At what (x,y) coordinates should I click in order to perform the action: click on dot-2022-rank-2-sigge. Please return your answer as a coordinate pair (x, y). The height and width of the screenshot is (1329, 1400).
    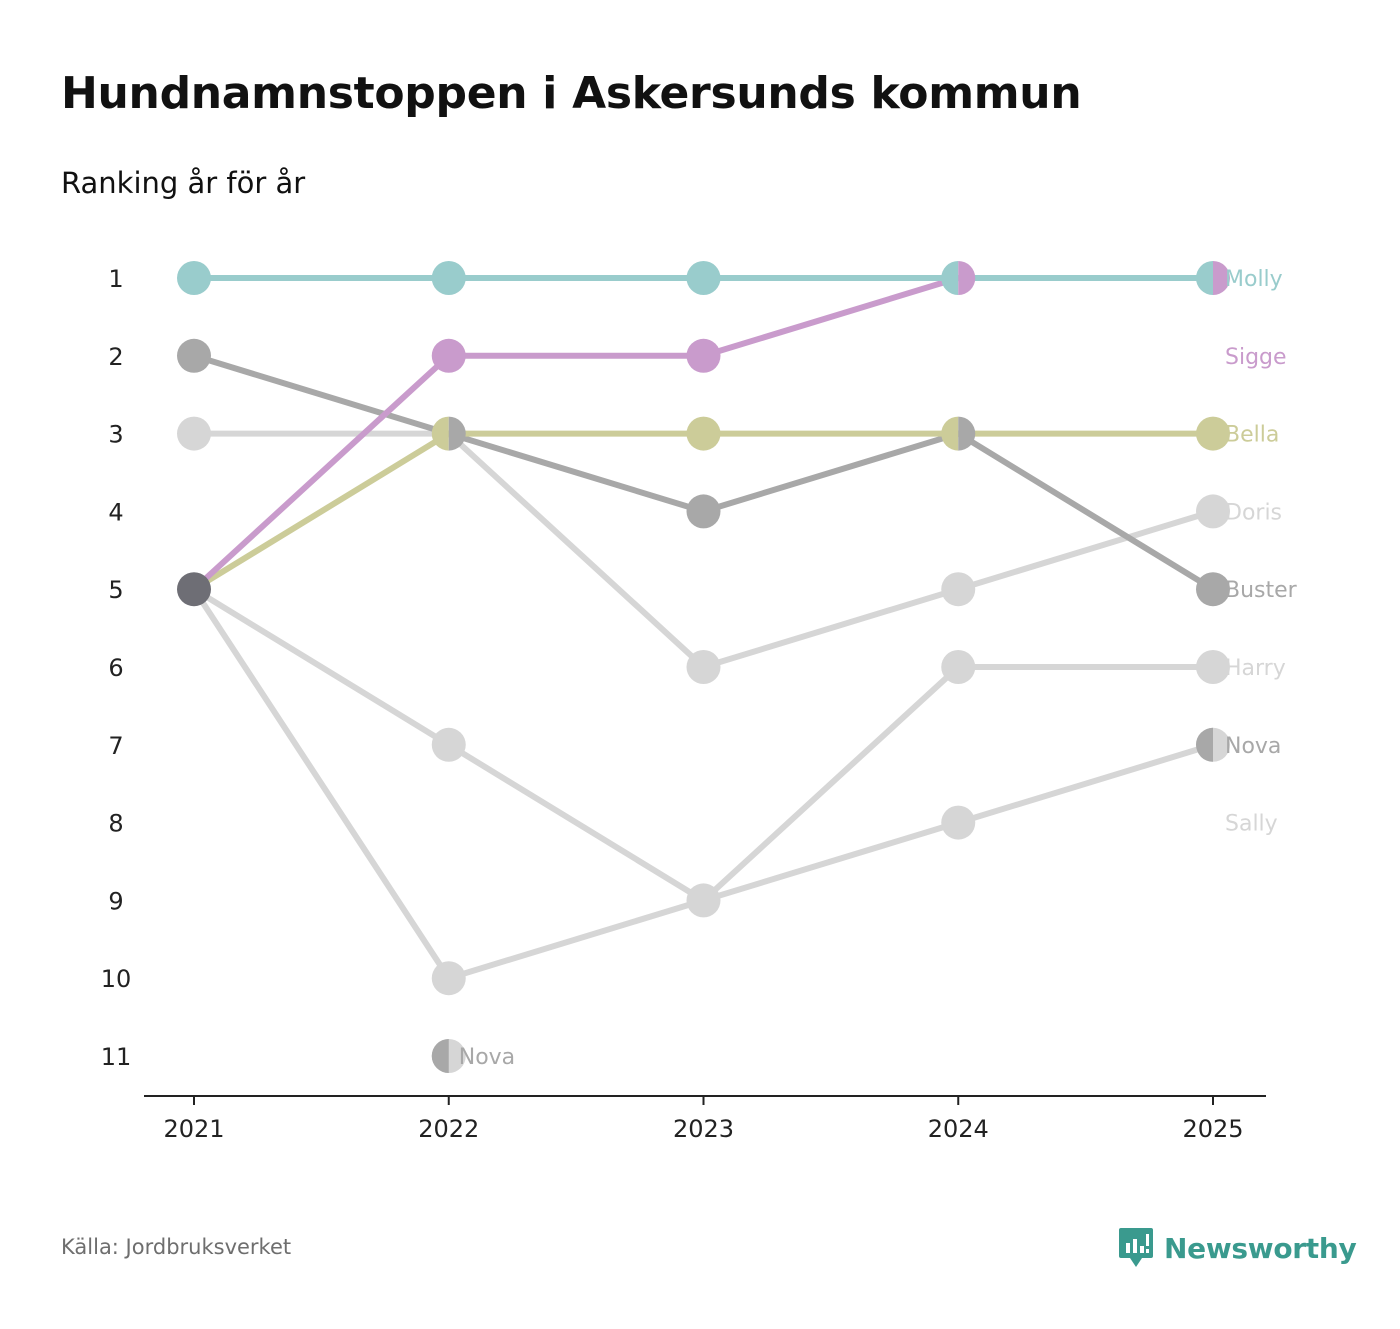
    Looking at the image, I should click on (448, 355).